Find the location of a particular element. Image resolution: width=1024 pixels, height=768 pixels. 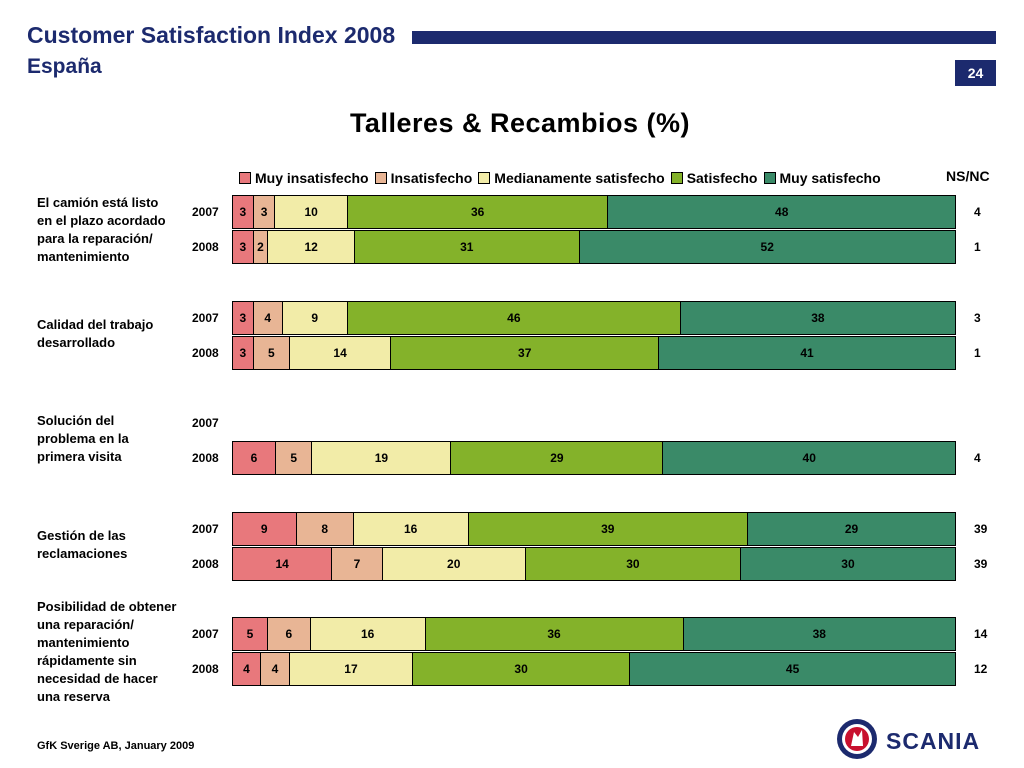

nsnc-value: 12 is located at coordinates (981, 669).